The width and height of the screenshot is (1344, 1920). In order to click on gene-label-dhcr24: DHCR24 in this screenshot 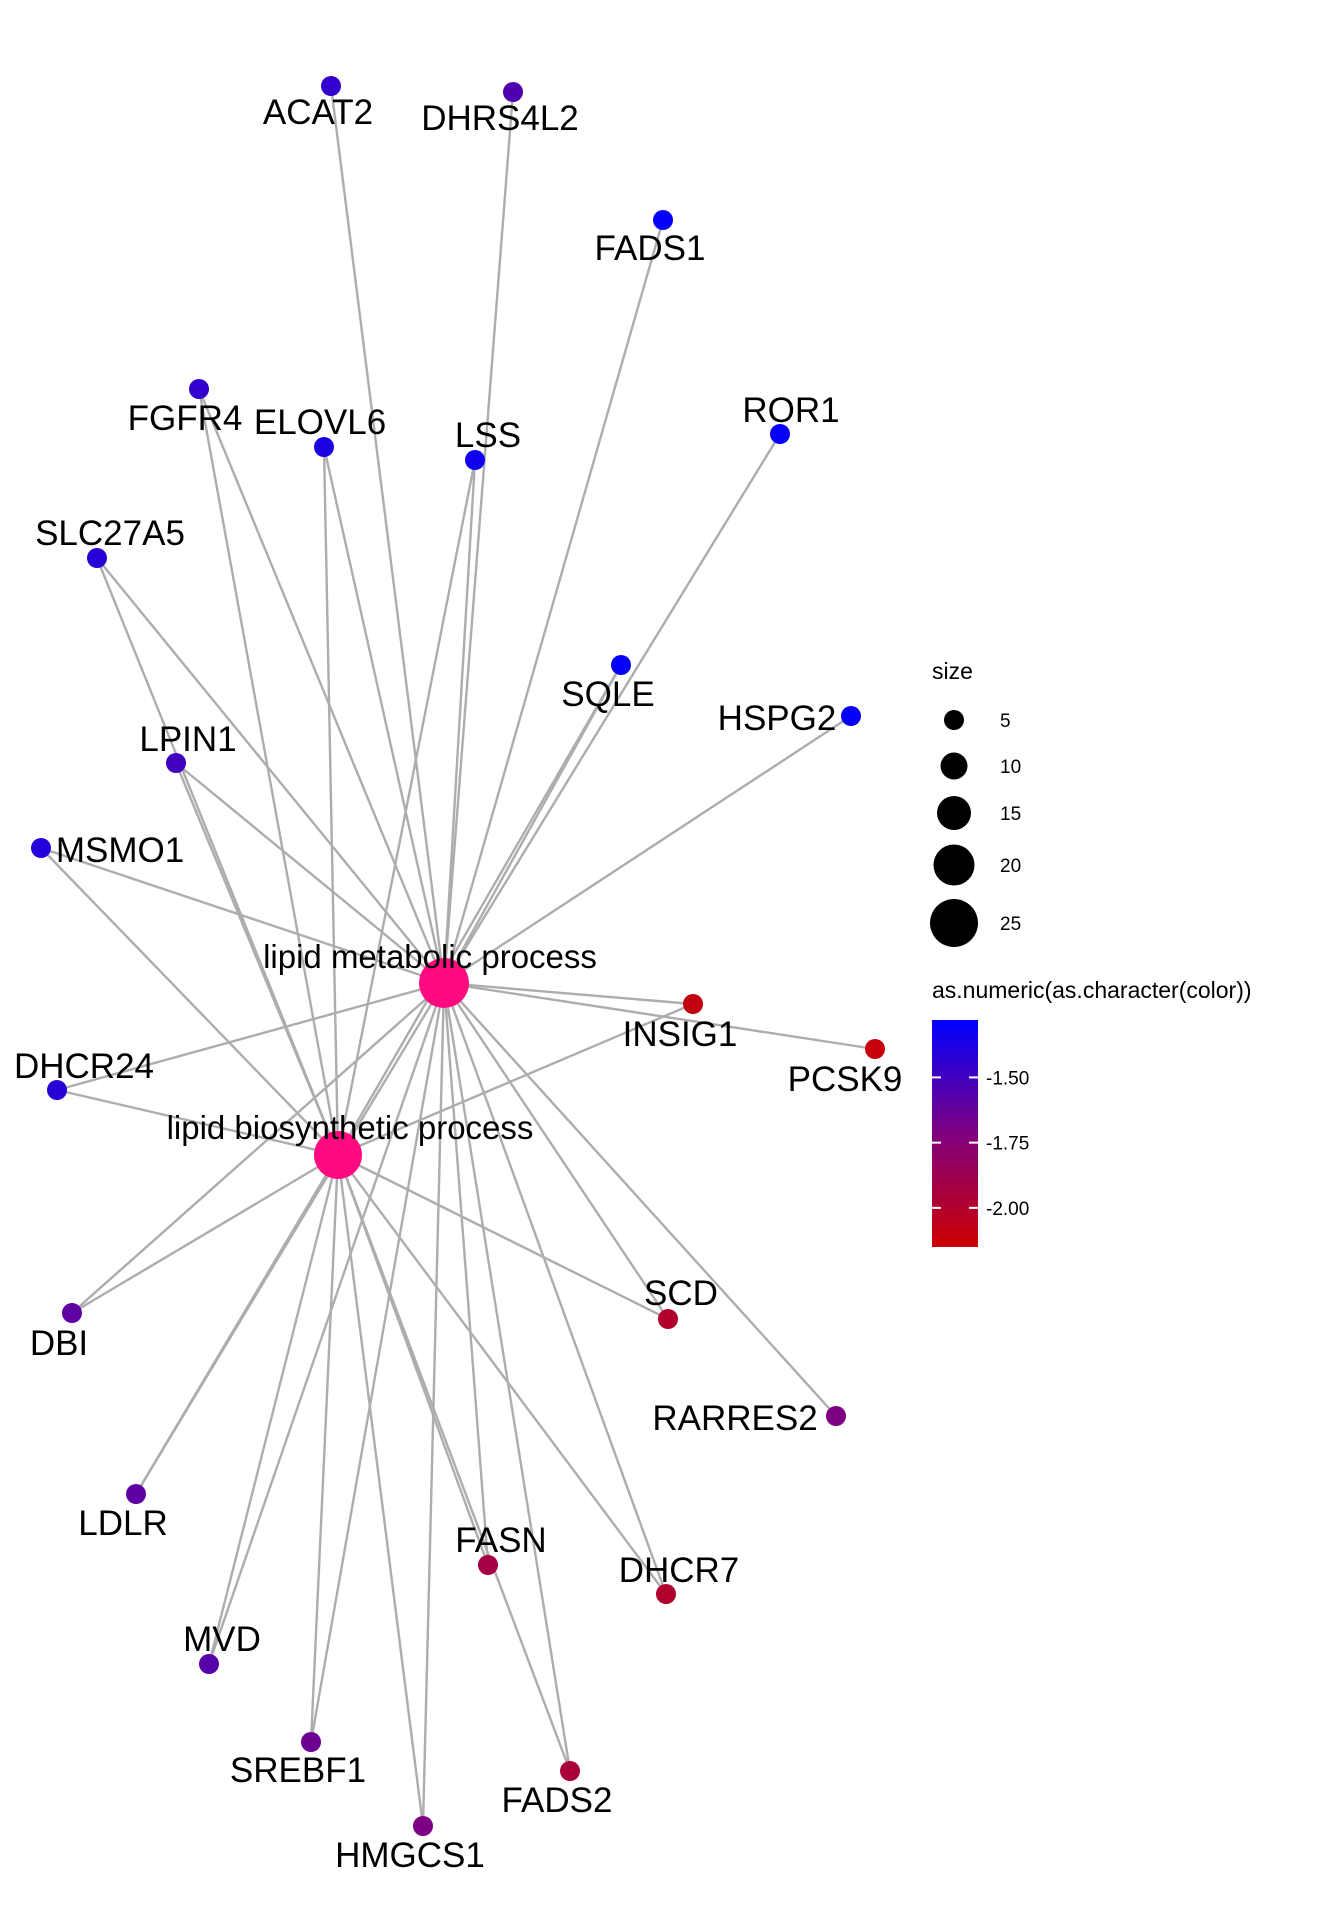, I will do `click(84, 1066)`.